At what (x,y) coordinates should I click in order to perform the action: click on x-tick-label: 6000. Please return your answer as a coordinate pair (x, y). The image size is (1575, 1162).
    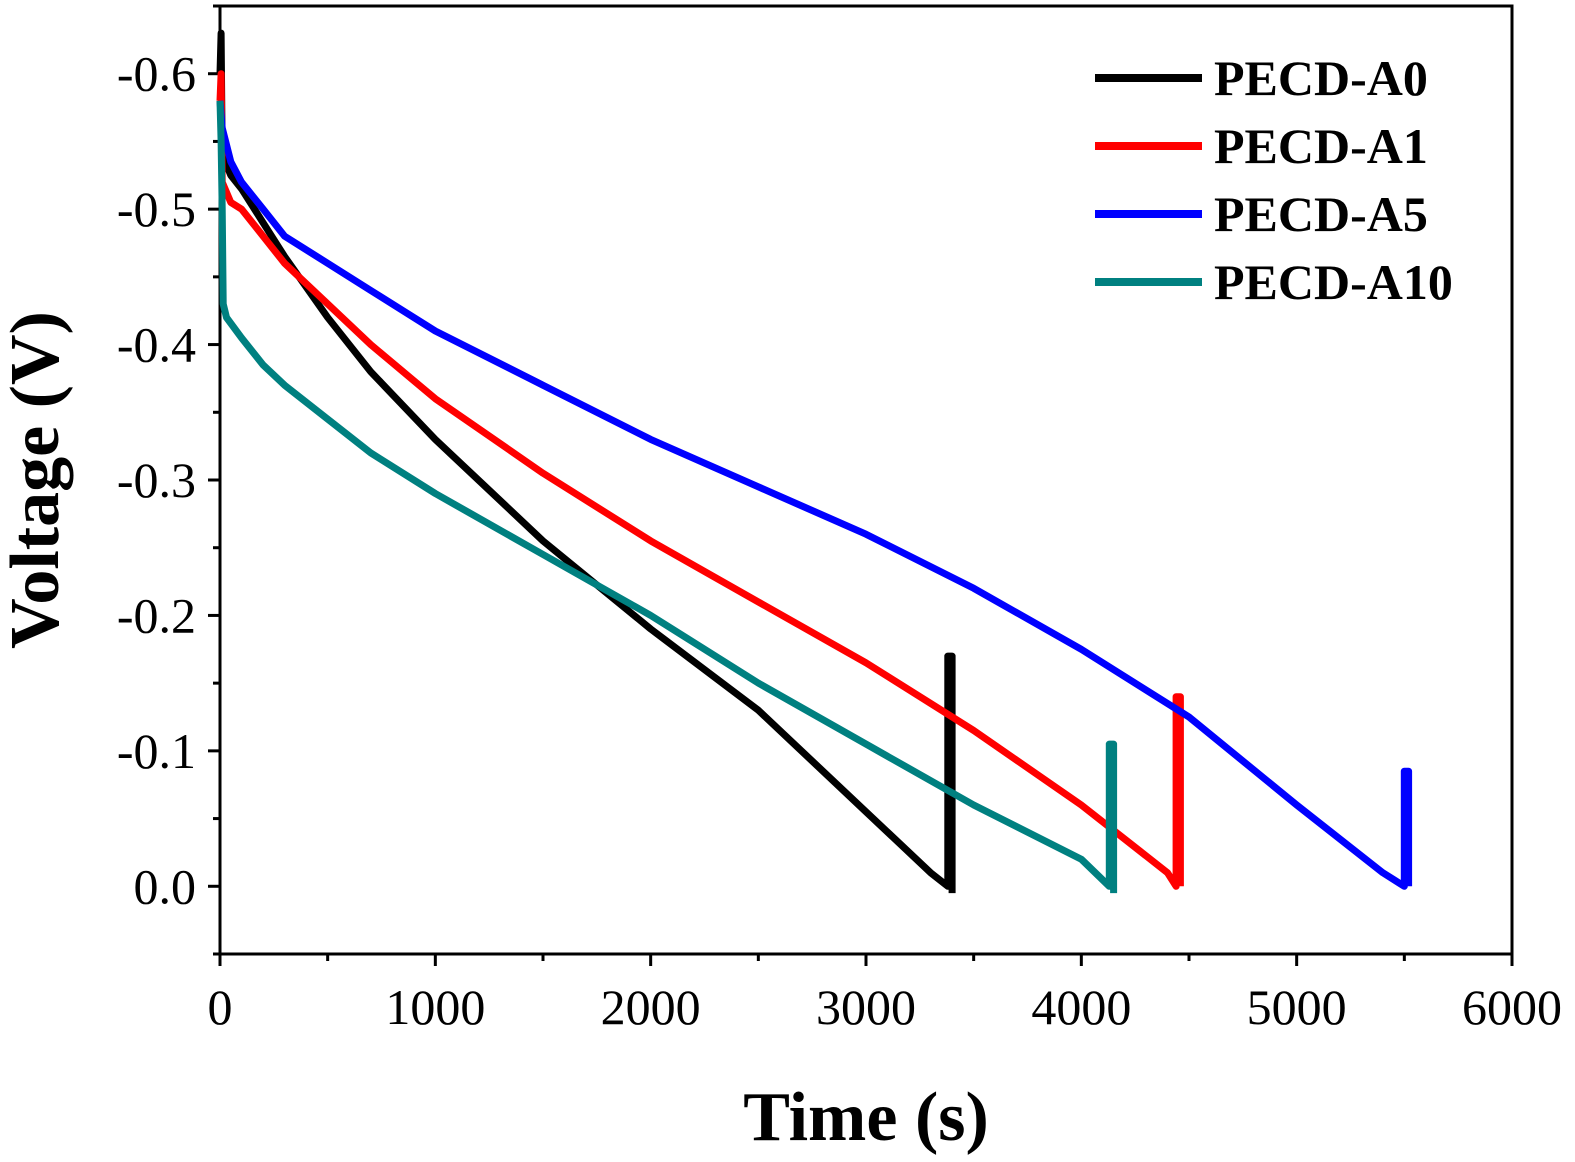
    Looking at the image, I should click on (1512, 1007).